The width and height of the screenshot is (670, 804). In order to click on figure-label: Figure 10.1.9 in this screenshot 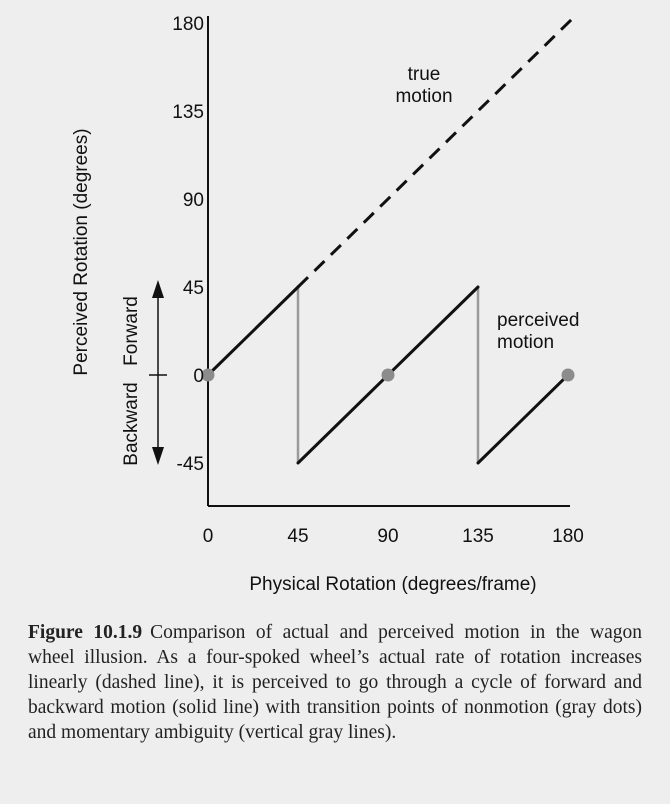, I will do `click(85, 632)`.